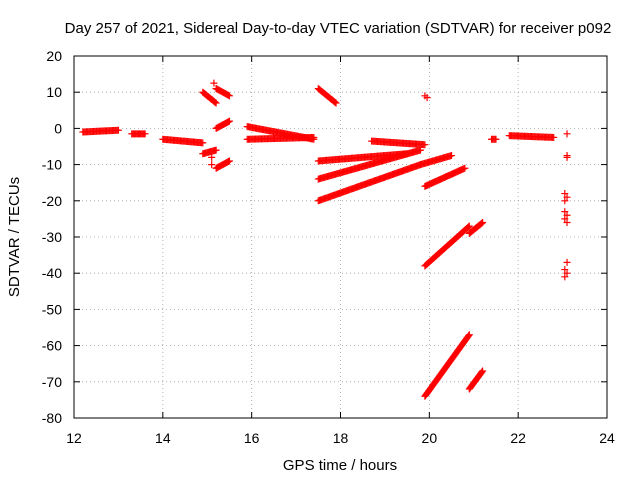 This screenshot has width=640, height=480. I want to click on y-tick-label: -30, so click(52, 237).